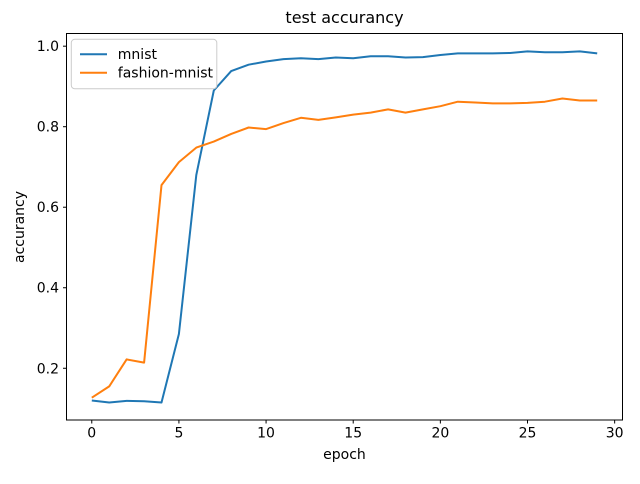 This screenshot has height=484, width=640. Describe the element at coordinates (48, 208) in the screenshot. I see `y-tick-label: 0.6` at that location.